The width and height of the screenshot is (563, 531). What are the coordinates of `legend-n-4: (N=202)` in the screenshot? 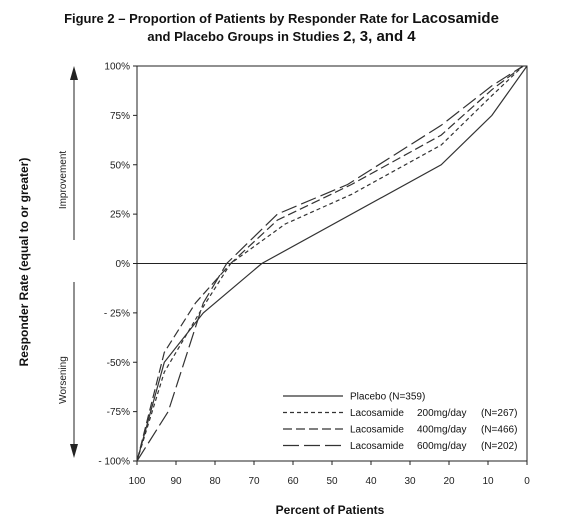 It's located at (499, 446).